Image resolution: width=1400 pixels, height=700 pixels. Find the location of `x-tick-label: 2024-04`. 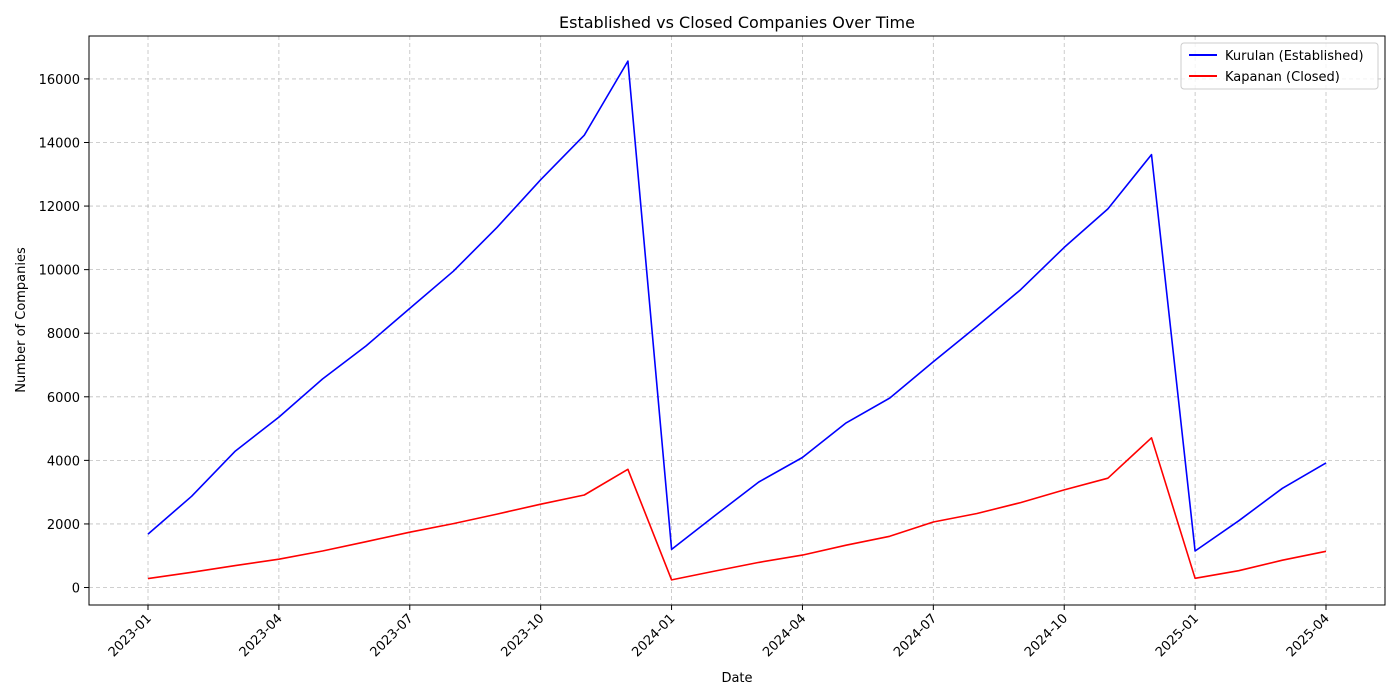

x-tick-label: 2024-04 is located at coordinates (784, 635).